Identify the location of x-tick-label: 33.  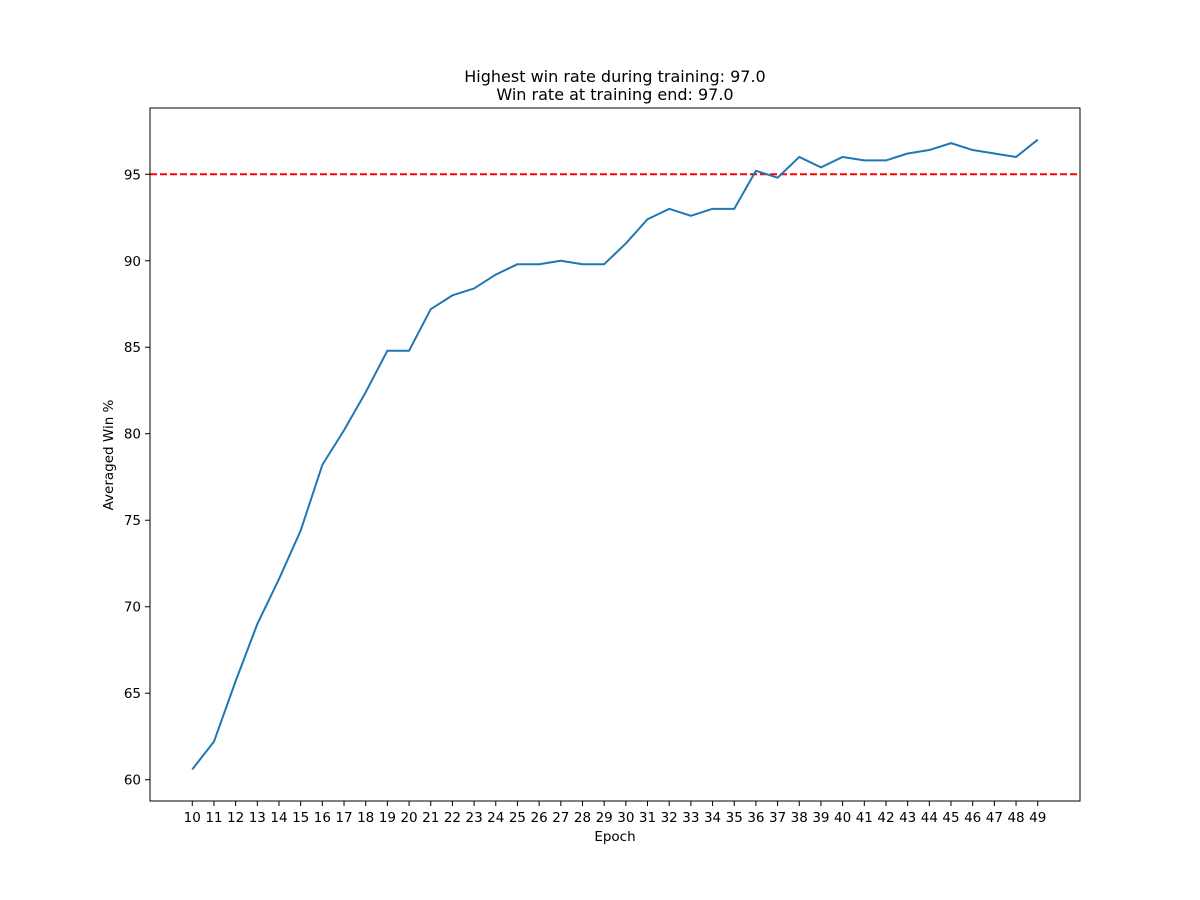
(690, 818).